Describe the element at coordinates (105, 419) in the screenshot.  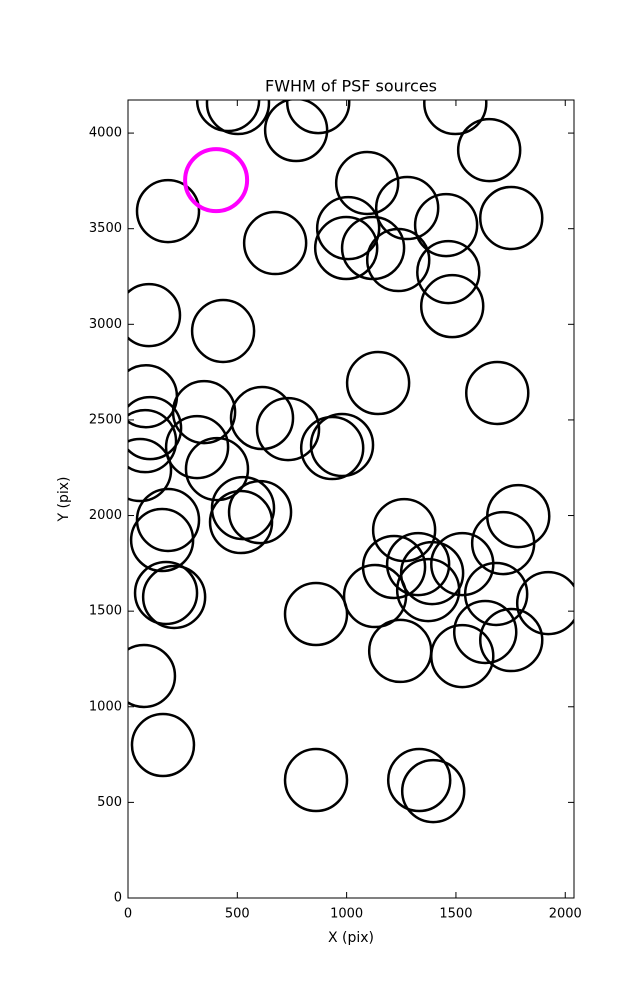
I see `y-tick-label: 2500` at that location.